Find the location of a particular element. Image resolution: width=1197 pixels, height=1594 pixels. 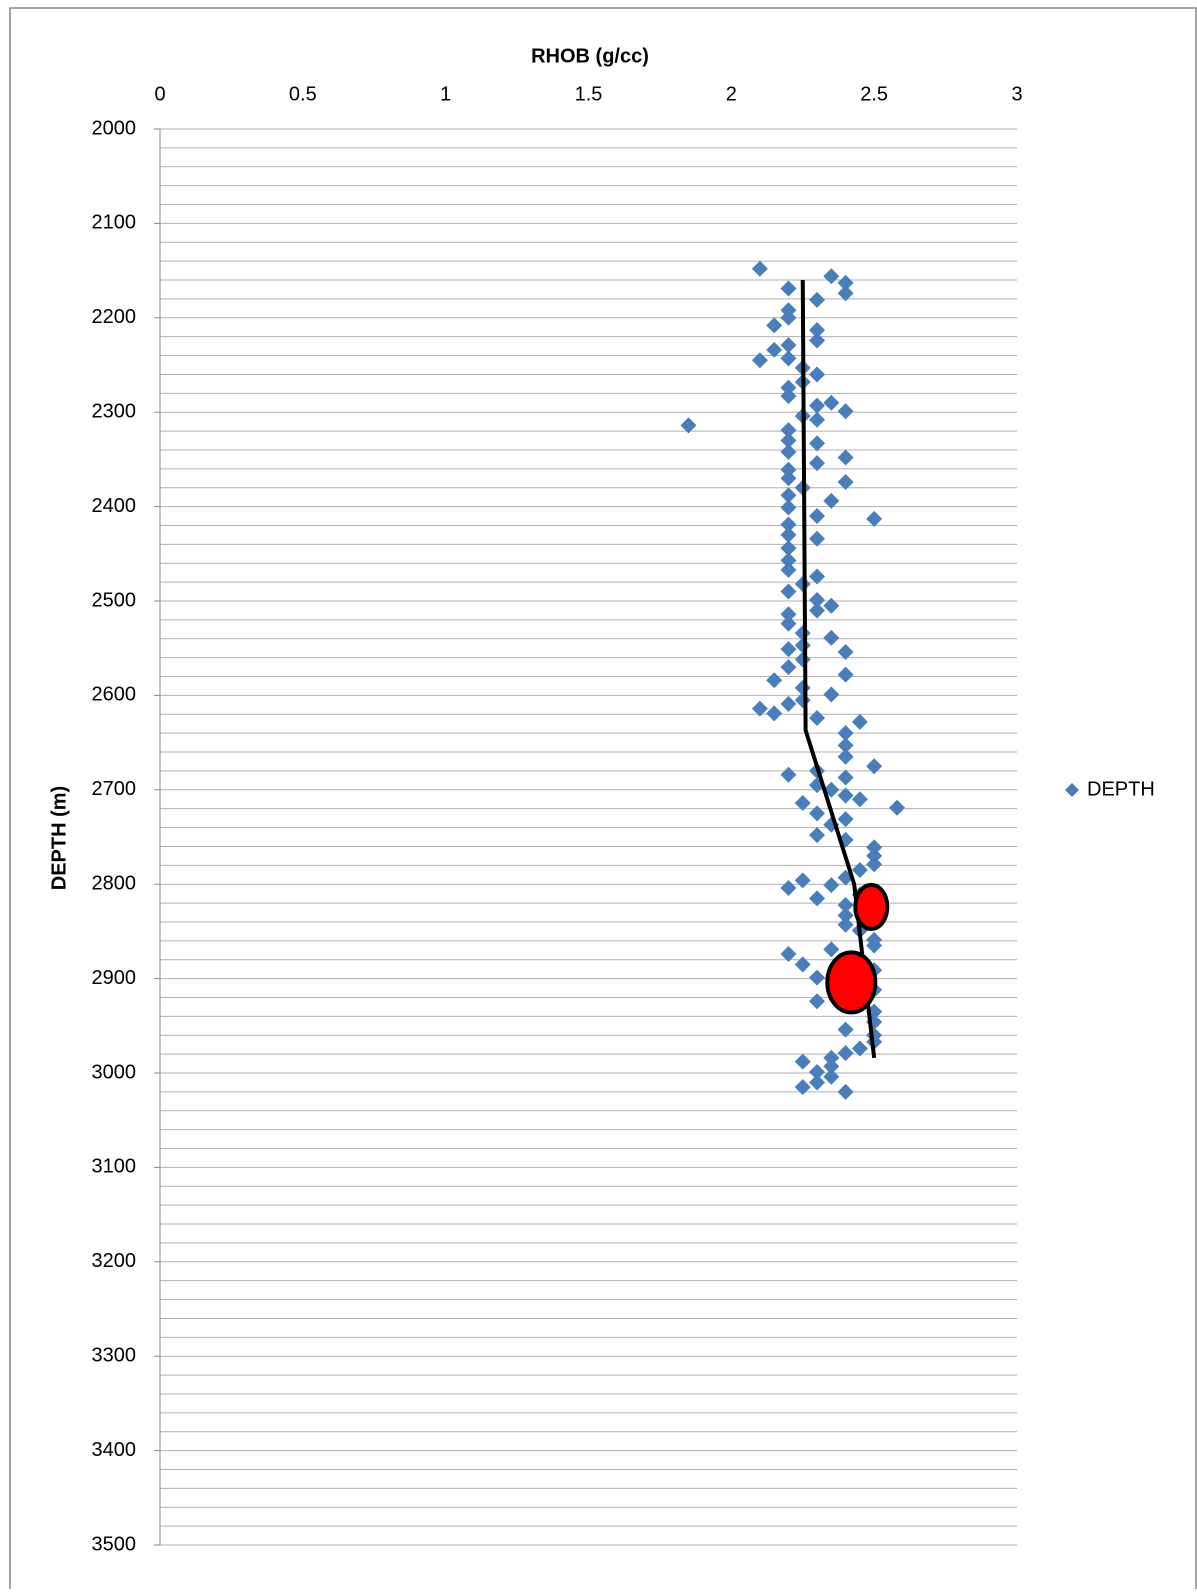

y-tick-label: 3200 is located at coordinates (114, 1261).